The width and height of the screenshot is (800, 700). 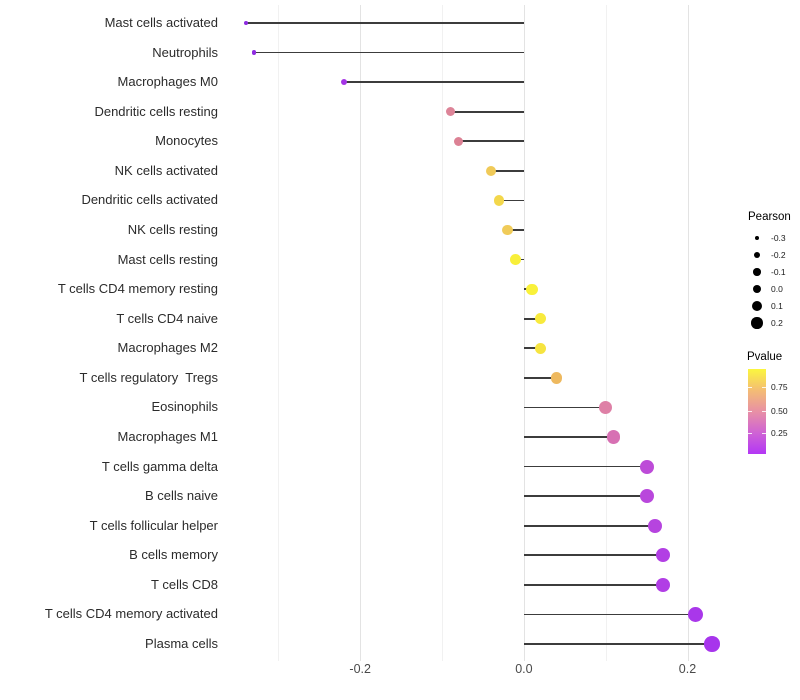 I want to click on pvalue-tick-label: 0.50, so click(x=779, y=410).